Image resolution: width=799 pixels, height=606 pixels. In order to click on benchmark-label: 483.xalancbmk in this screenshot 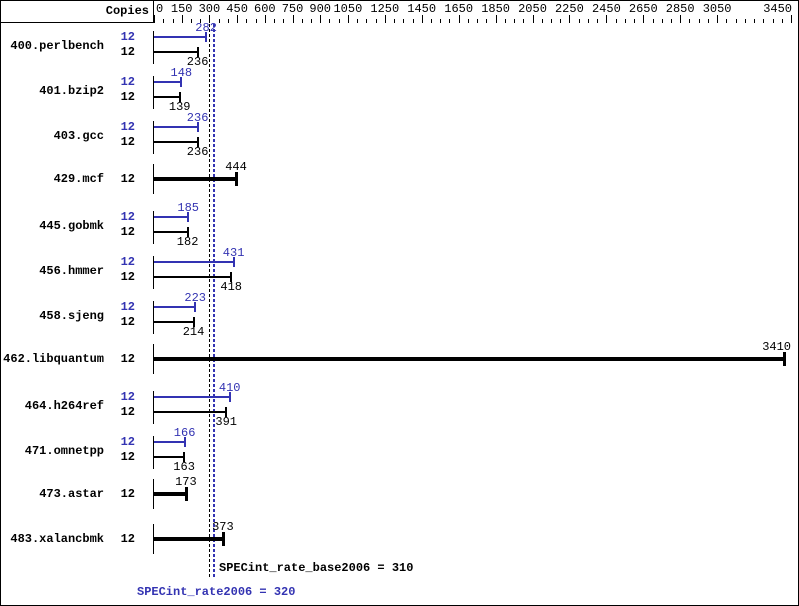, I will do `click(57, 539)`.